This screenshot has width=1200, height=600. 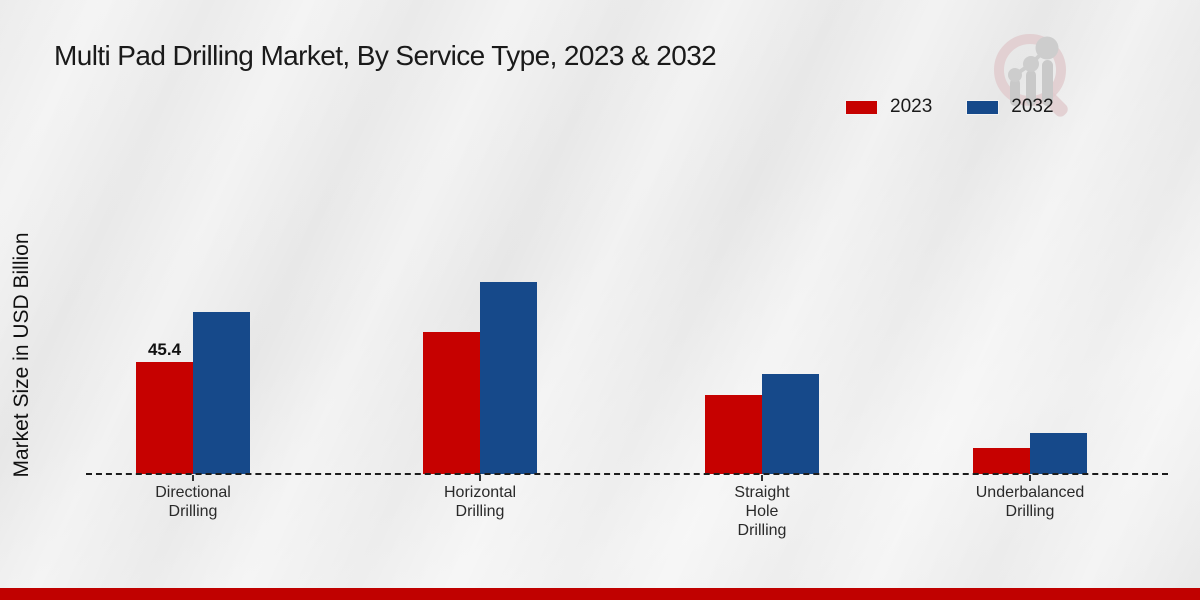 I want to click on magnifier-bar-chart-logo-icon, so click(x=1031, y=75).